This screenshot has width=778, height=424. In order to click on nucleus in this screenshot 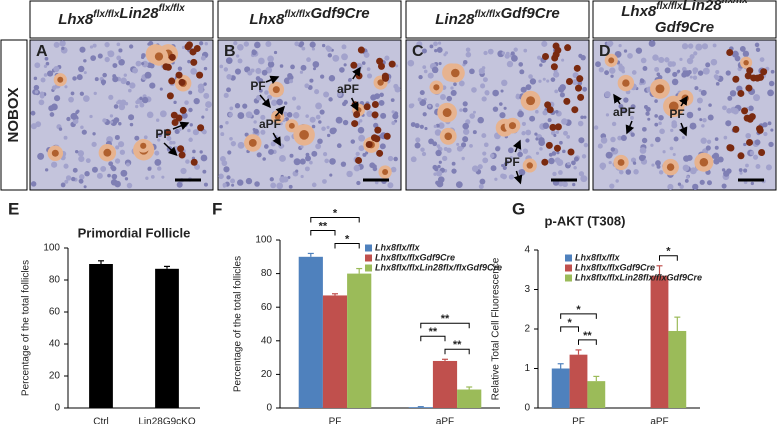, I will do `click(448, 136)`.